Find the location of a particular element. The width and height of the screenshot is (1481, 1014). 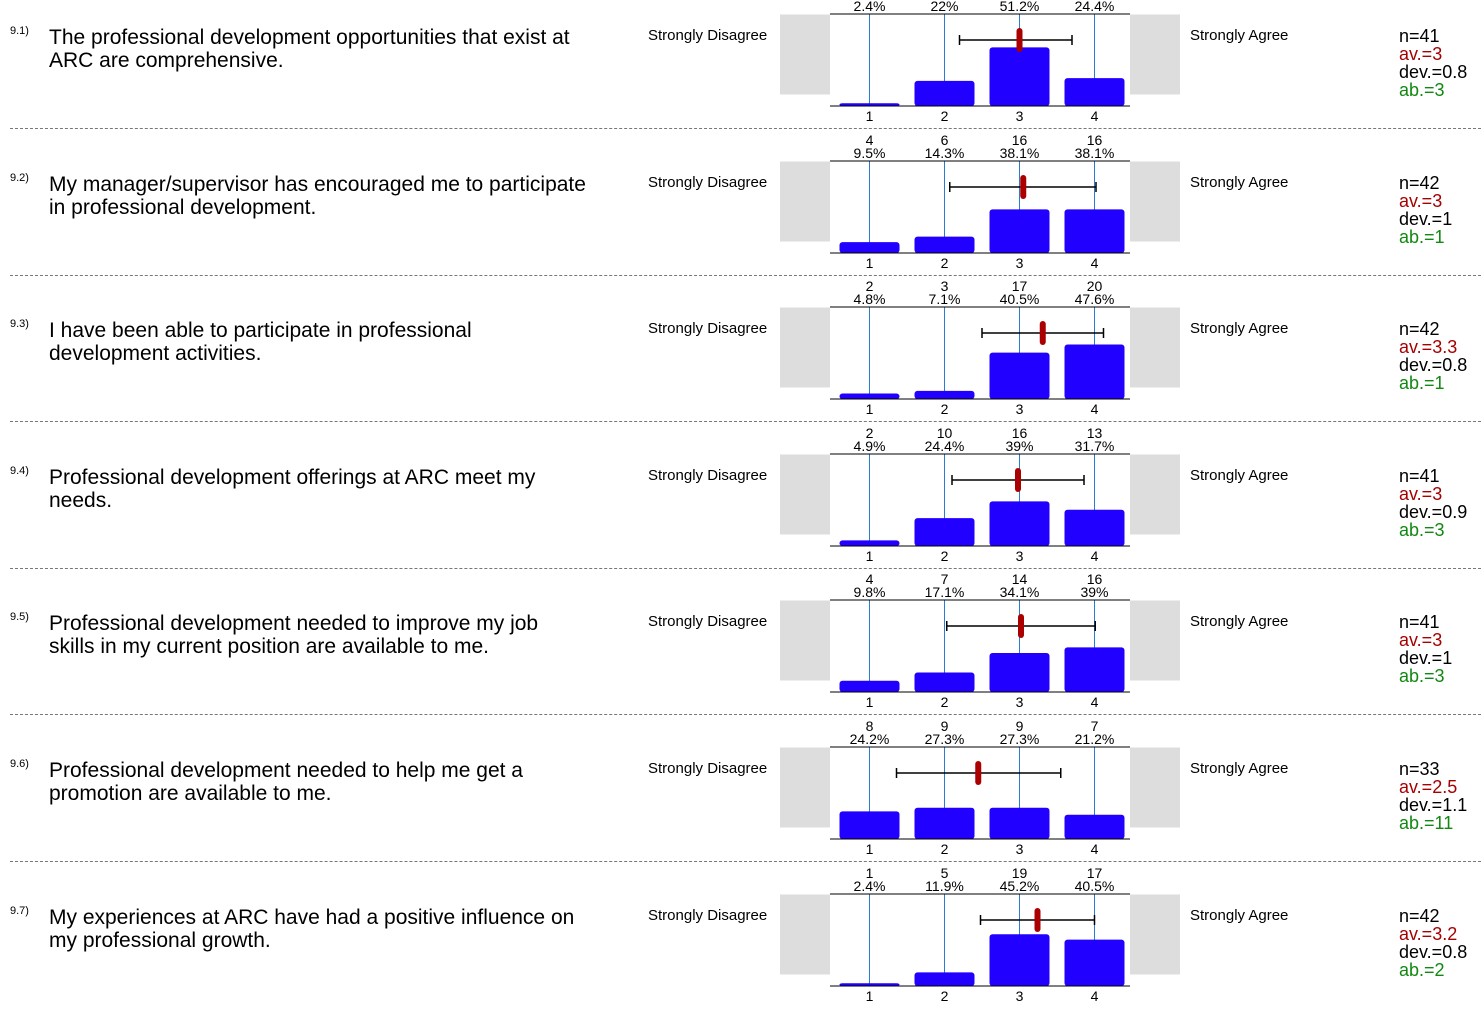

stat-av: av.=3.2 is located at coordinates (1428, 933).